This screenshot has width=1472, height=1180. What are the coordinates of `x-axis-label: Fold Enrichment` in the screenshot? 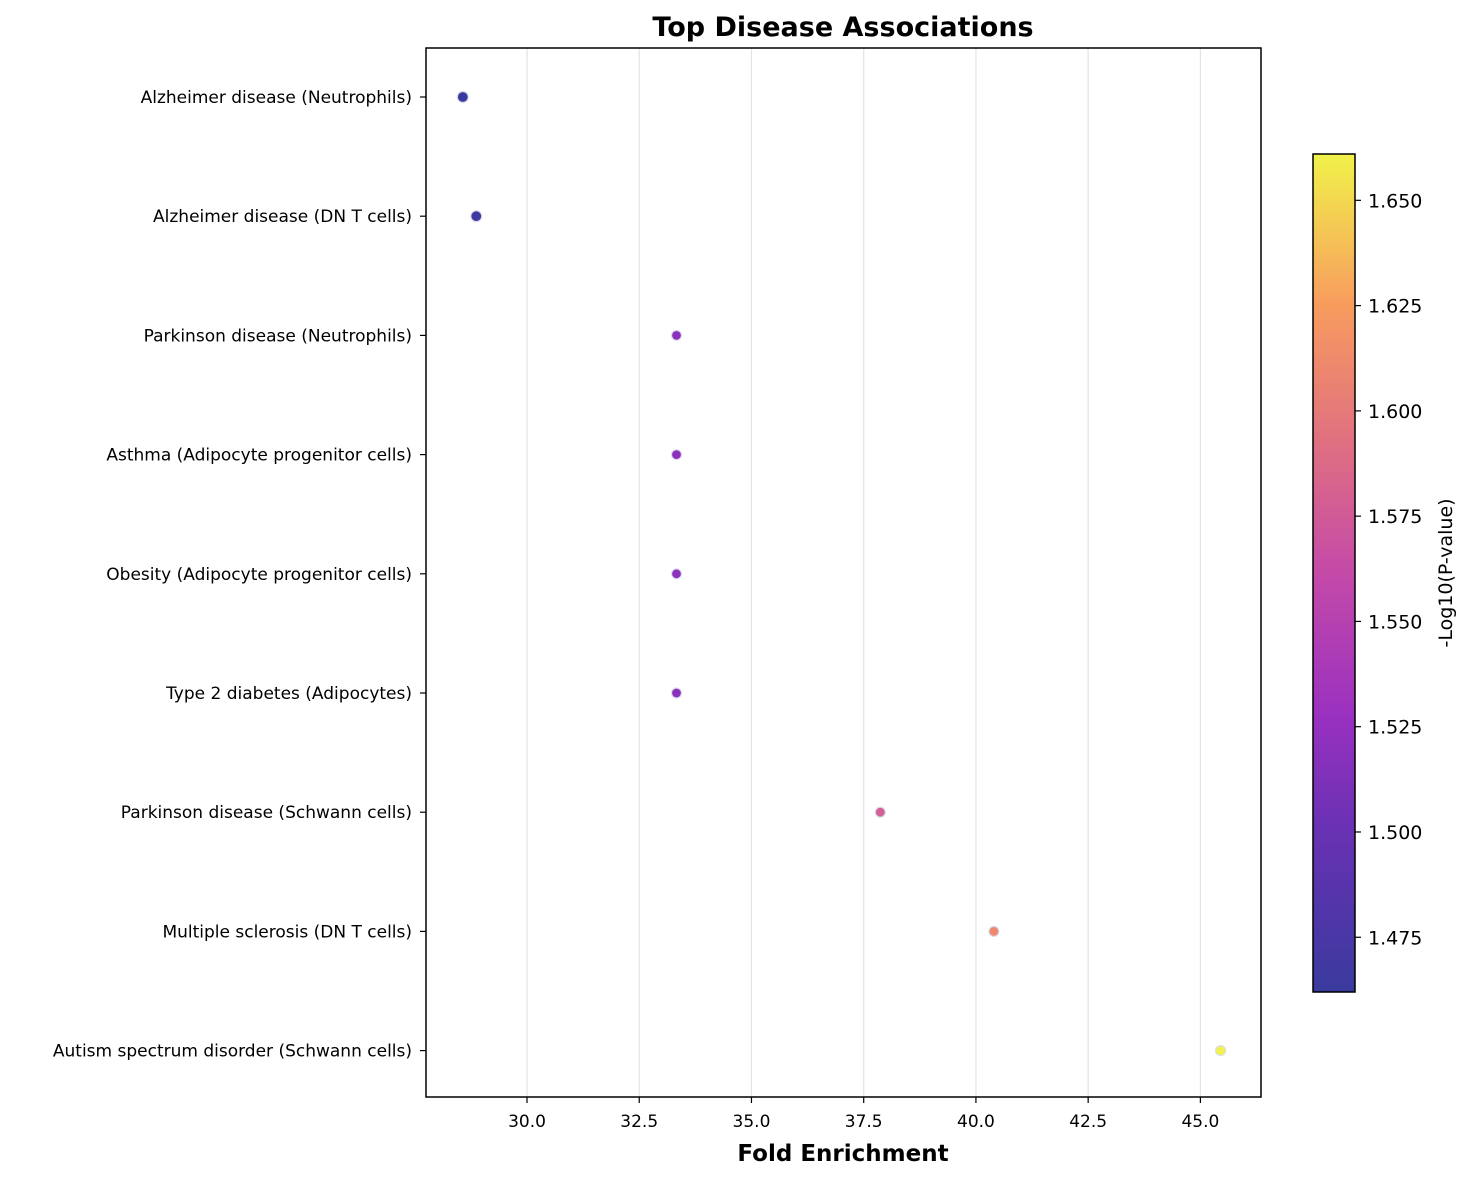 It's located at (842, 1154).